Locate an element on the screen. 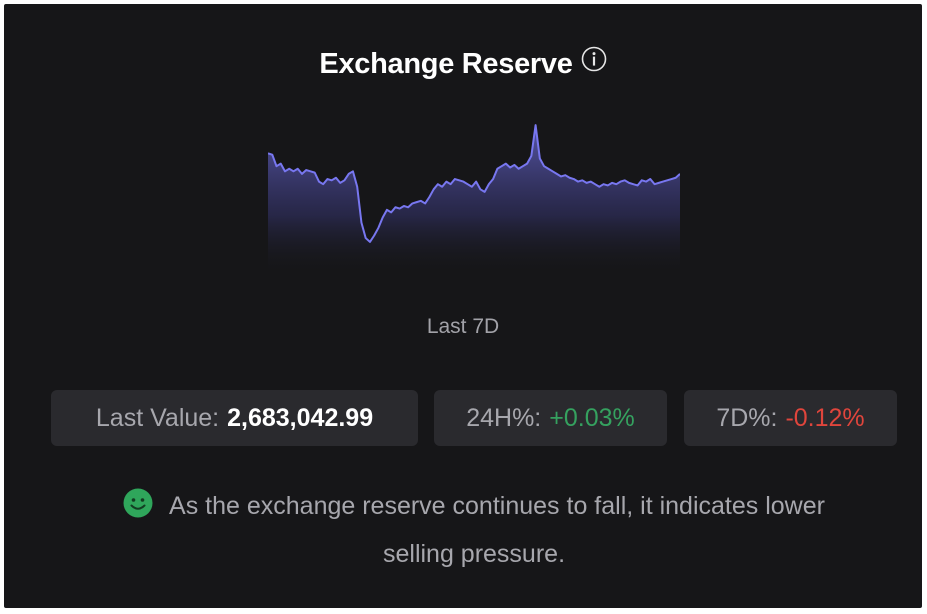 Image resolution: width=927 pixels, height=614 pixels. chart-area-fill is located at coordinates (474, 200).